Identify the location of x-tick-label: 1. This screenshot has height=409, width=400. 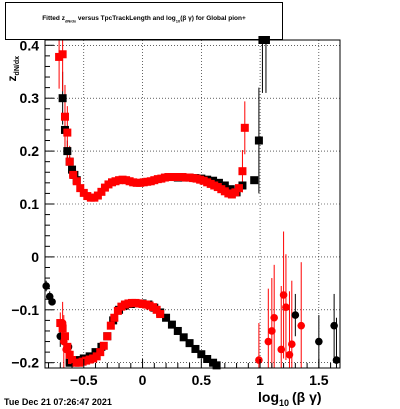
(260, 380).